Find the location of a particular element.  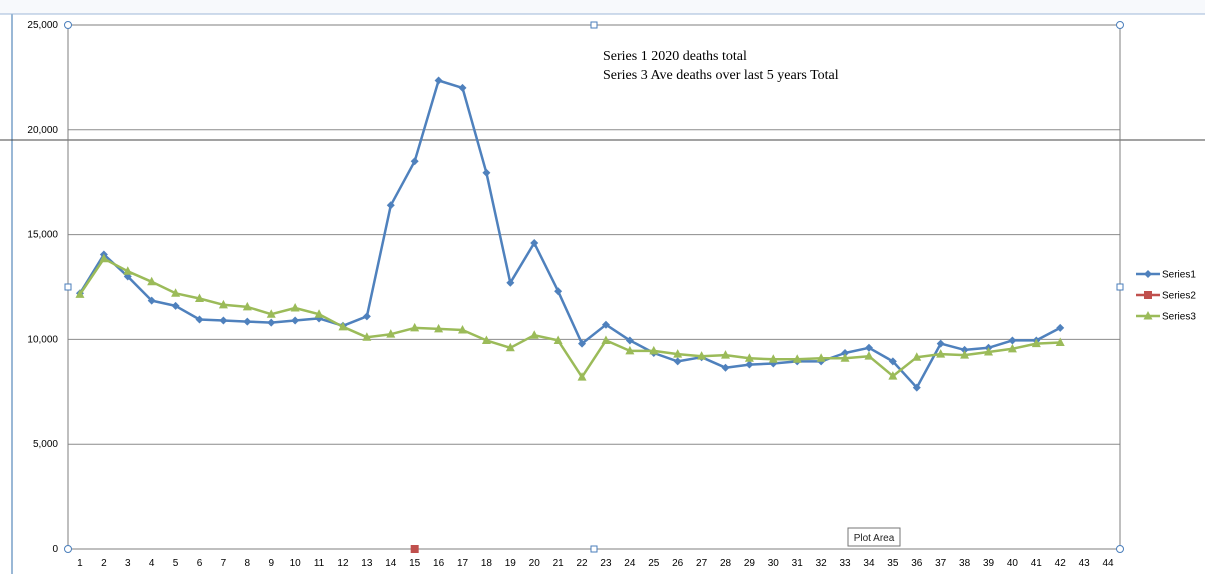

y-tick-label: 15,000 is located at coordinates (42, 235).